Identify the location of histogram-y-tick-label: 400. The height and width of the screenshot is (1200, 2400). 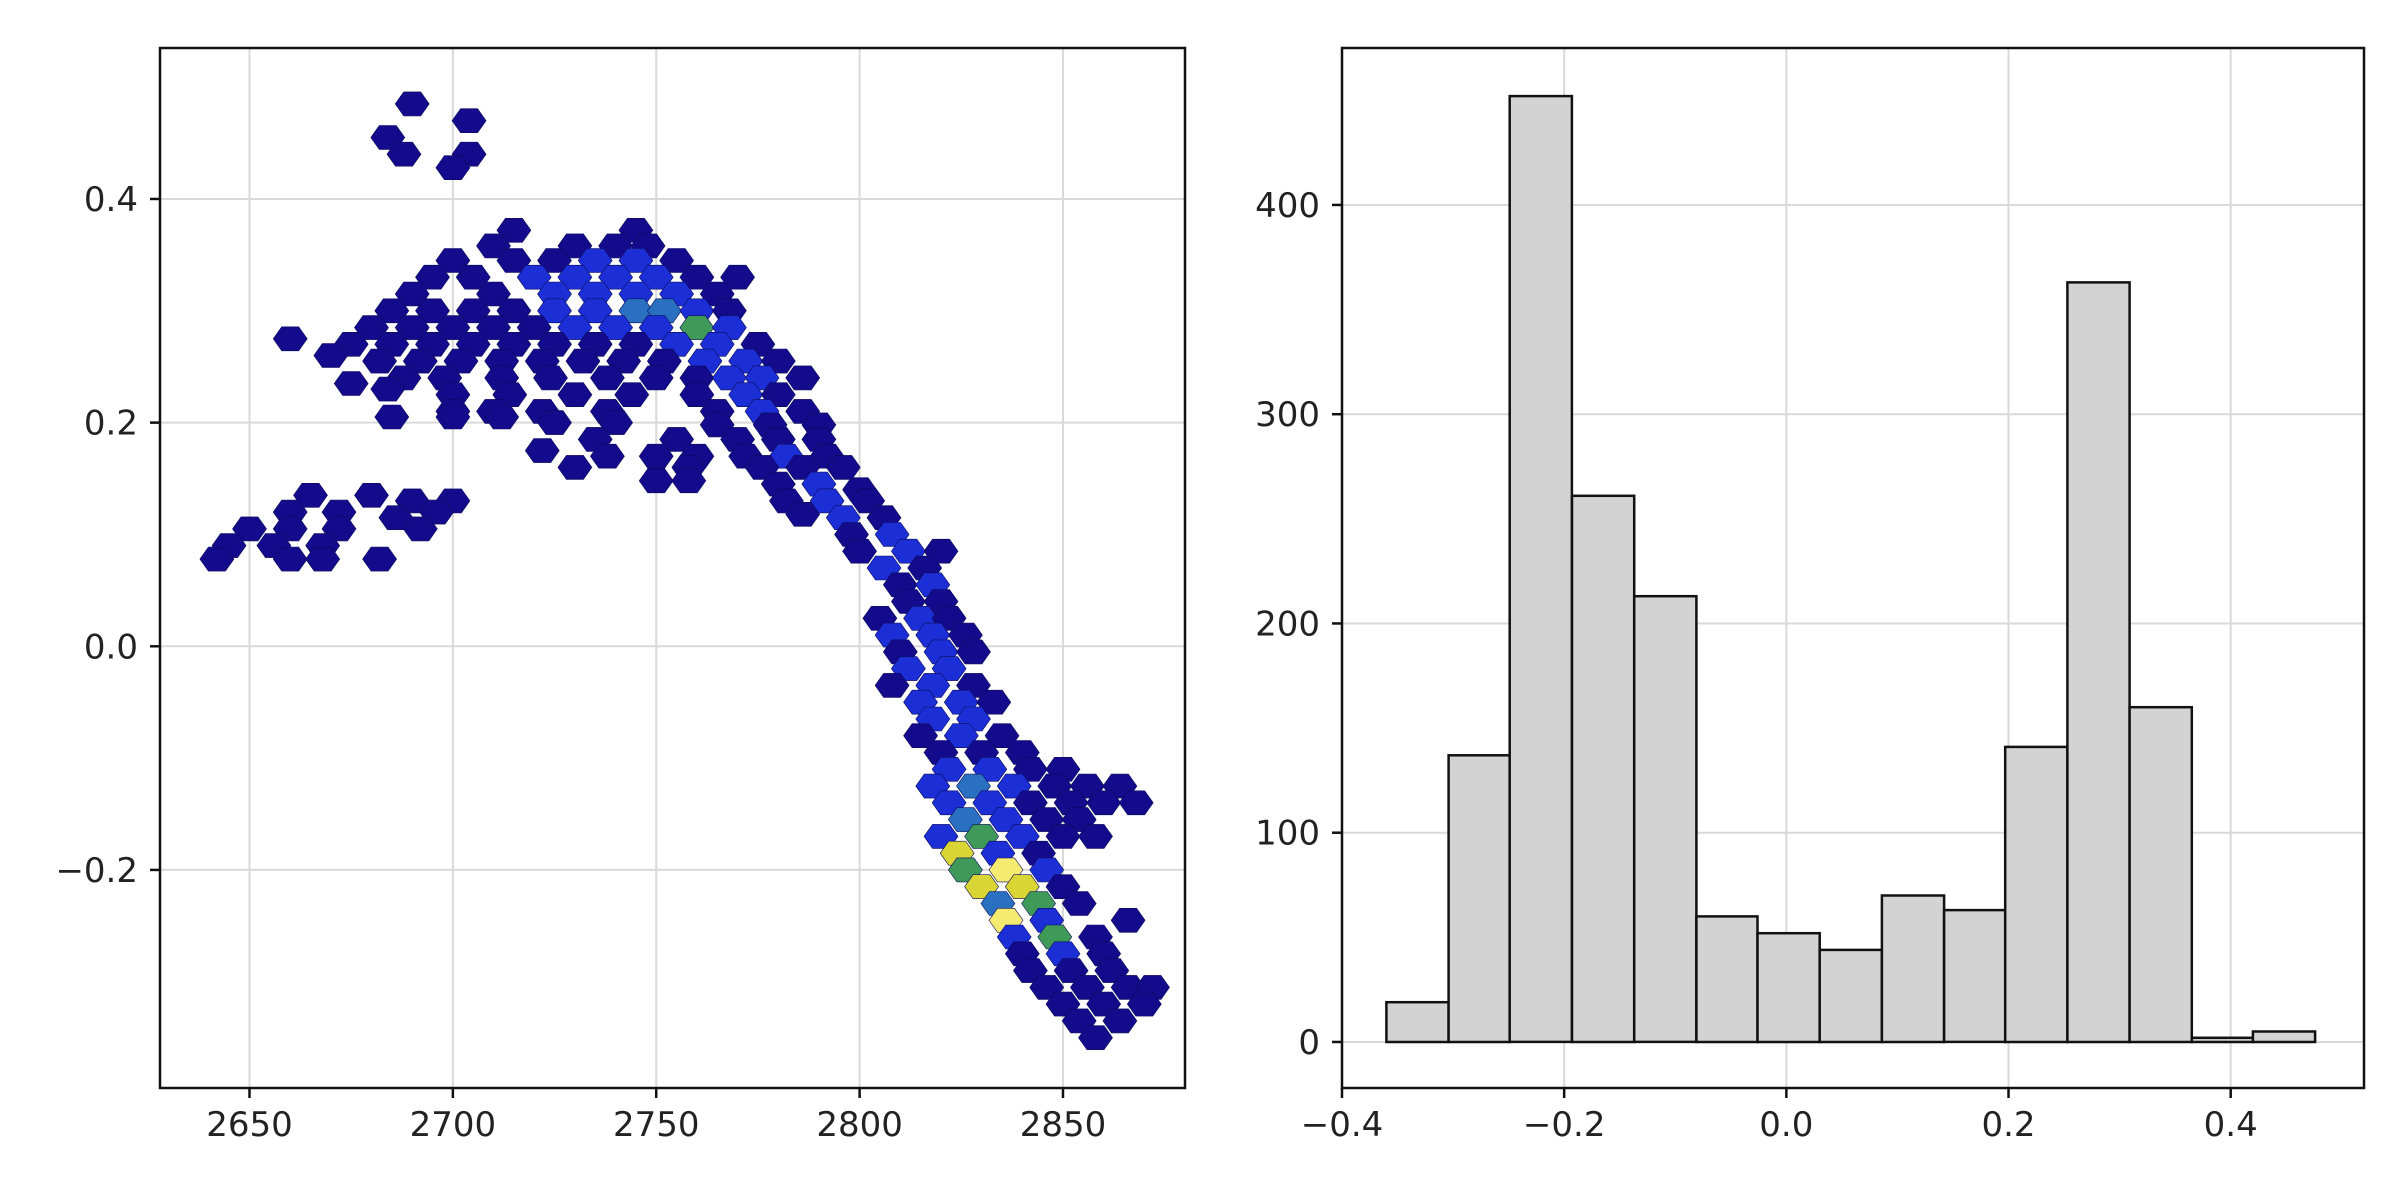
(1287, 206).